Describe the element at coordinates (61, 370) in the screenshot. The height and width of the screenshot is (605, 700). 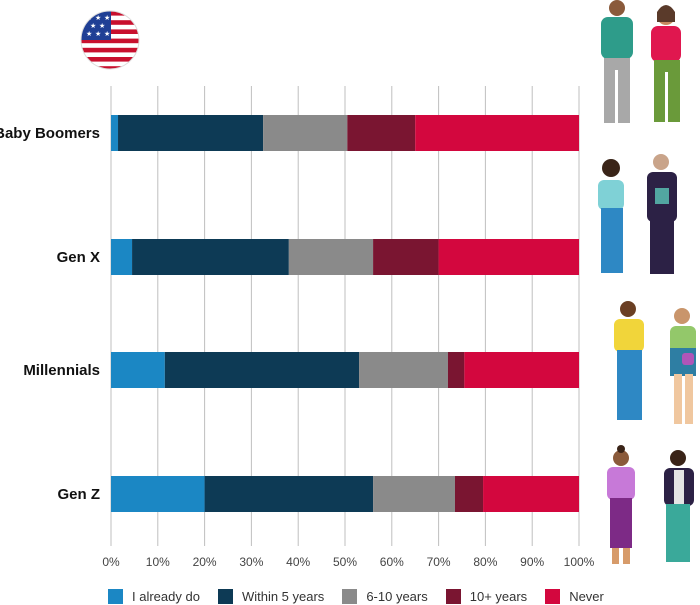
I see `category-label: Millennials` at that location.